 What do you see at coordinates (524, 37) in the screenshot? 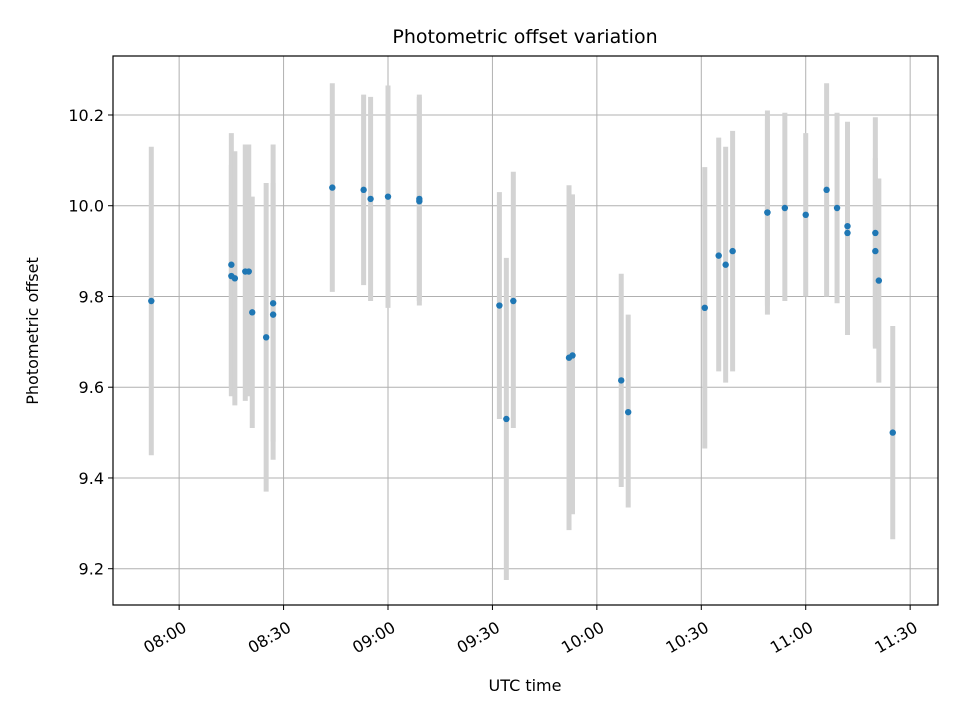
I see `chart-title: Photometric offset variation` at bounding box center [524, 37].